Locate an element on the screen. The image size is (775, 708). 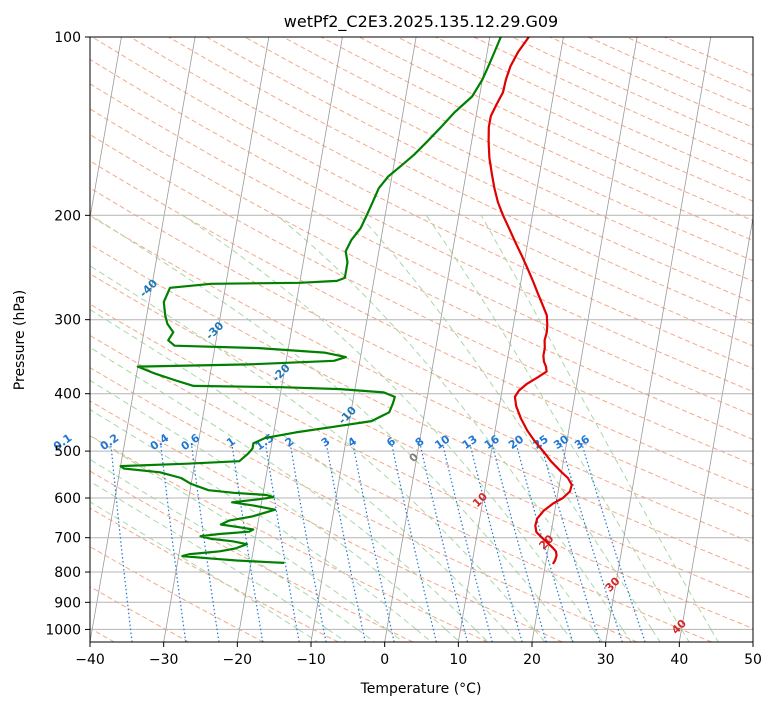
x-tick-label: 40 is located at coordinates (679, 660).